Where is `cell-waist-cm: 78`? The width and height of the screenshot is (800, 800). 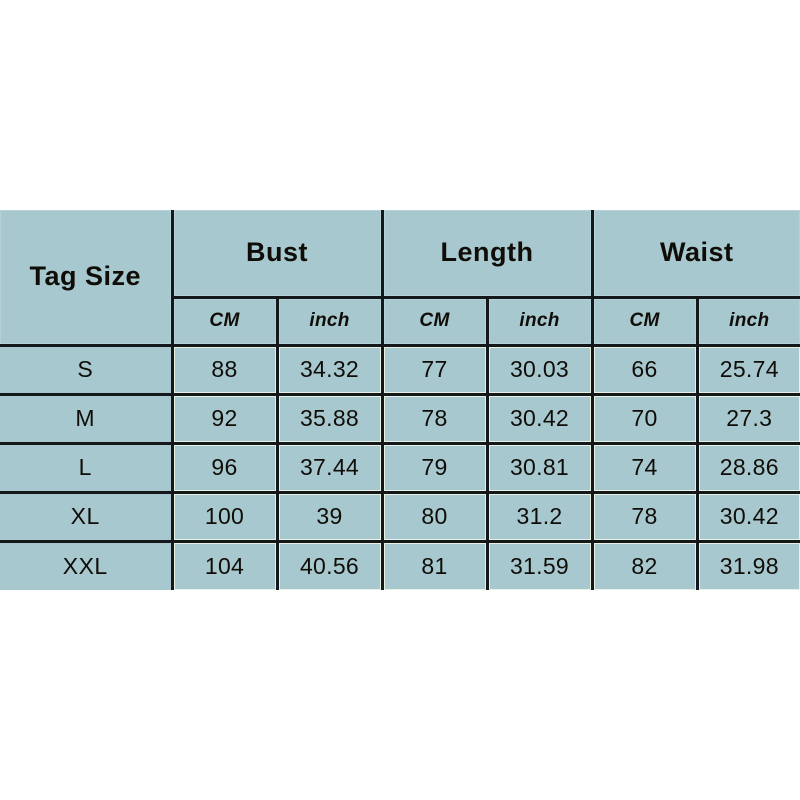 cell-waist-cm: 78 is located at coordinates (644, 516).